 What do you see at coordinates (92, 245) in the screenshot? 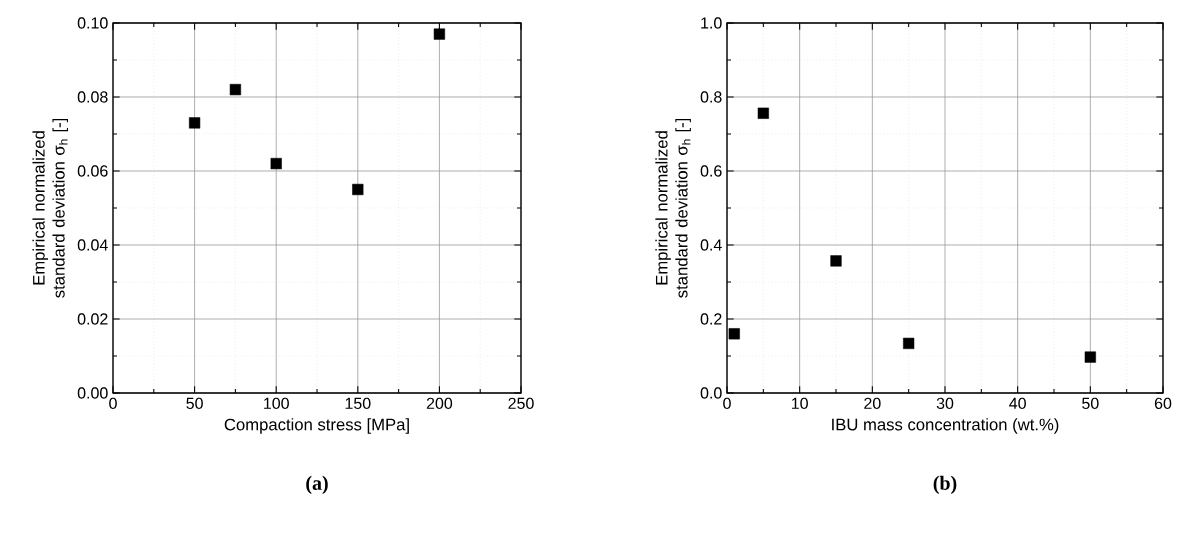
I see `y-tick-label: 0.04` at bounding box center [92, 245].